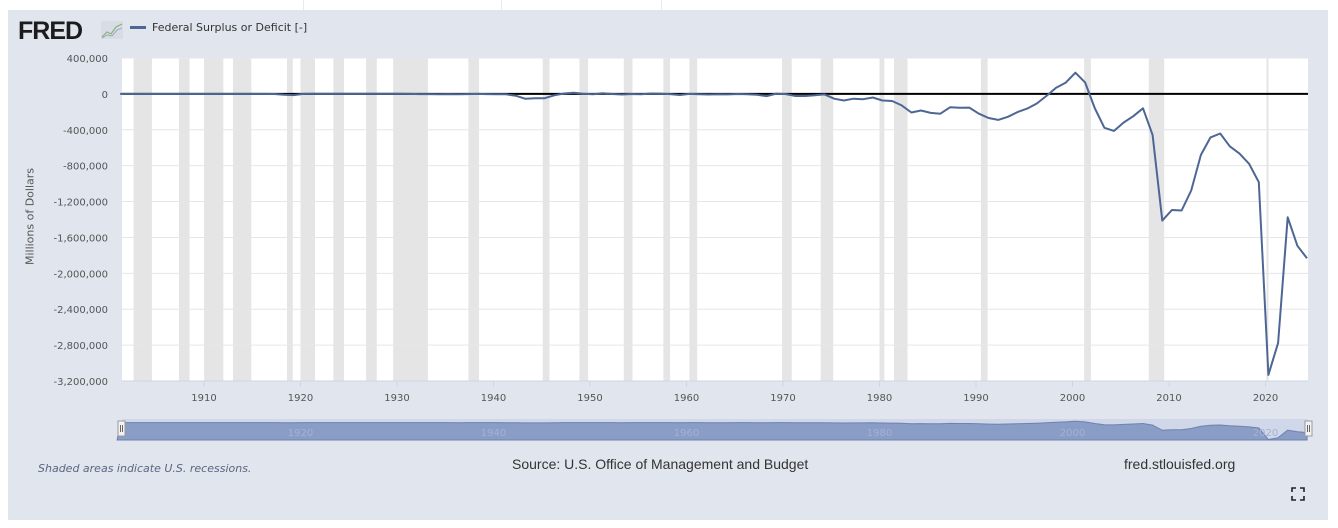 The width and height of the screenshot is (1338, 528). What do you see at coordinates (230, 27) in the screenshot?
I see `legend-label: Federal Surplus or Deficit [-]` at bounding box center [230, 27].